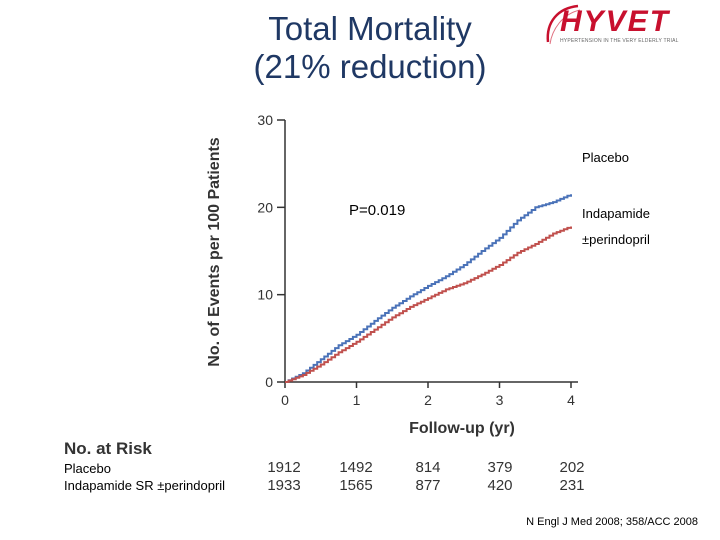  I want to click on title-line-2: (21% reduction), so click(370, 66).